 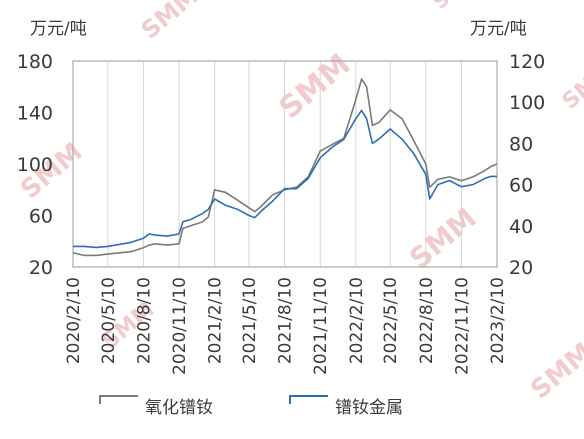 What do you see at coordinates (527, 165) in the screenshot?
I see `right-axis-ticks: 20 40 60 80 100 120` at bounding box center [527, 165].